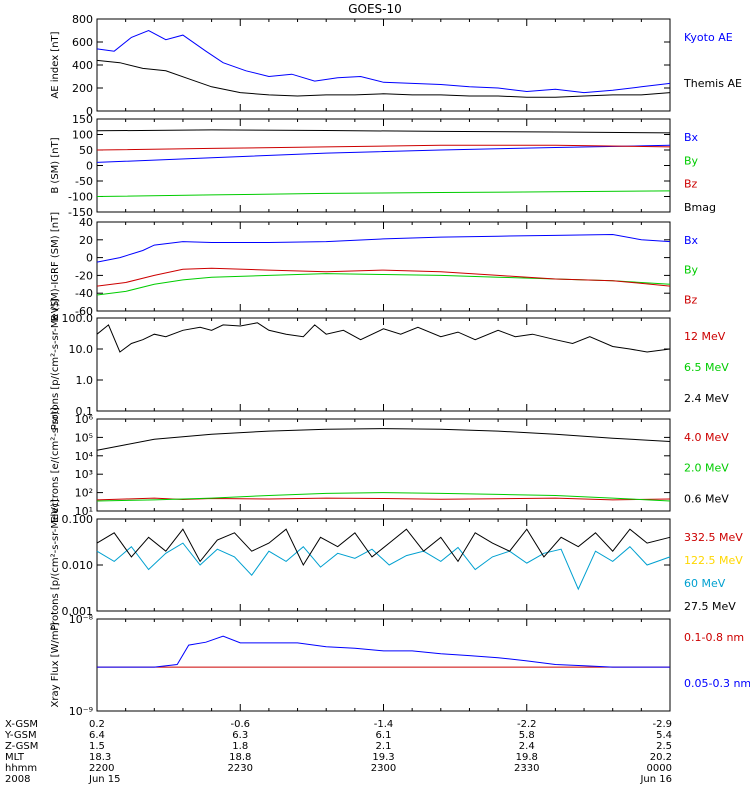  I want to click on legend-entry: 0.6 MeV, so click(706, 498).